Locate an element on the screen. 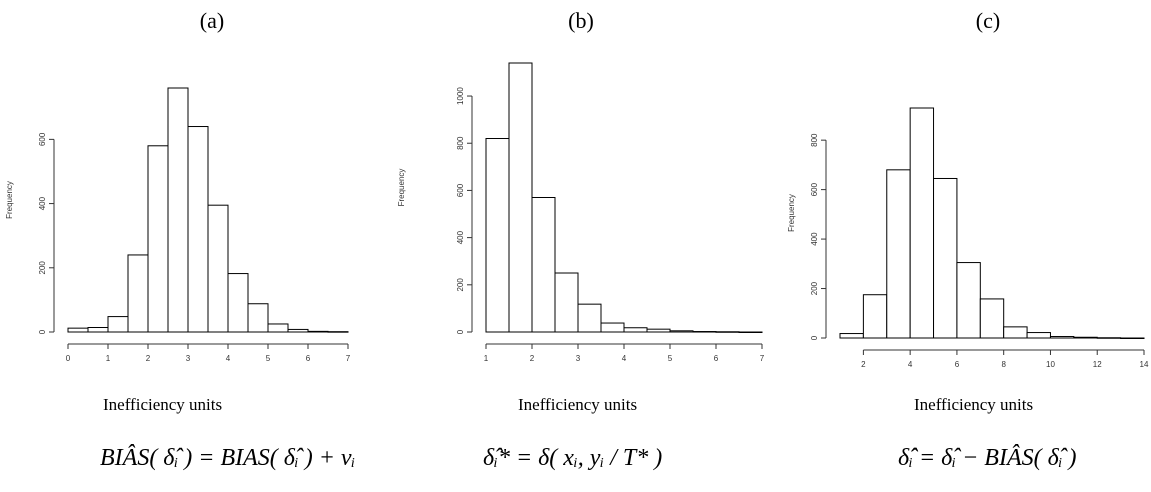  x-axis-caption-a: Inefficiency units is located at coordinates (163, 404).